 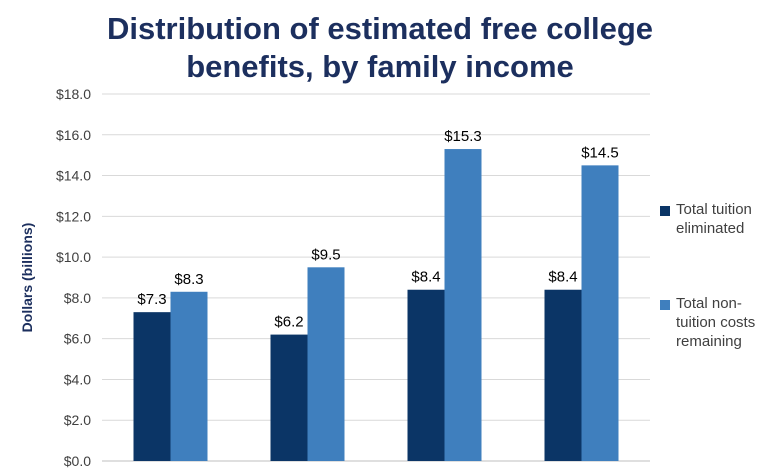 What do you see at coordinates (77, 298) in the screenshot?
I see `y-tick-label: $8.0` at bounding box center [77, 298].